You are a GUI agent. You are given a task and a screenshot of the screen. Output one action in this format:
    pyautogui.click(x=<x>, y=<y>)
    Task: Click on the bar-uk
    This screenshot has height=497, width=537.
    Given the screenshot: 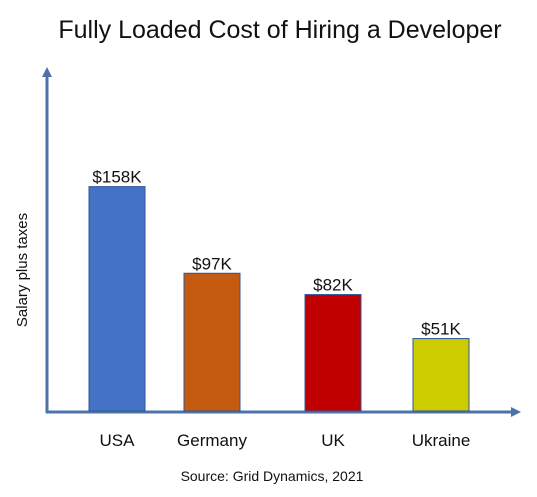 What is the action you would take?
    pyautogui.click(x=333, y=353)
    